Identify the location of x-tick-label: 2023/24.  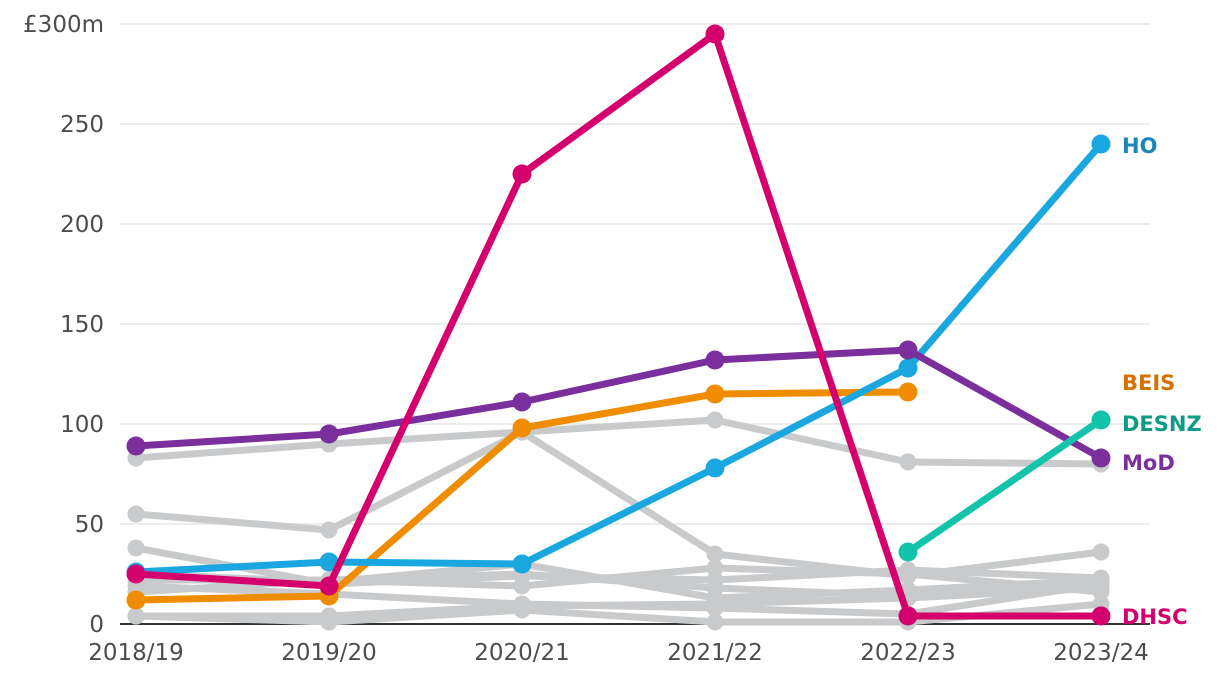
(1101, 653).